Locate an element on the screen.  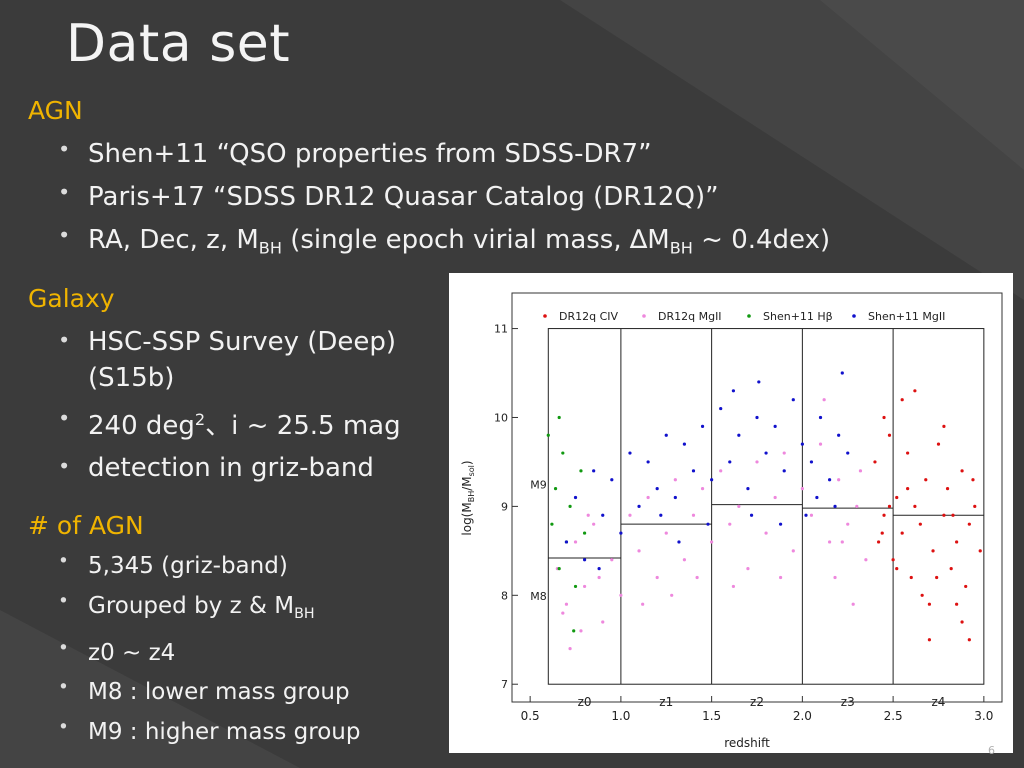
num-agn-item-grouped: Grouped by z & MBH is located at coordinates (208, 610).